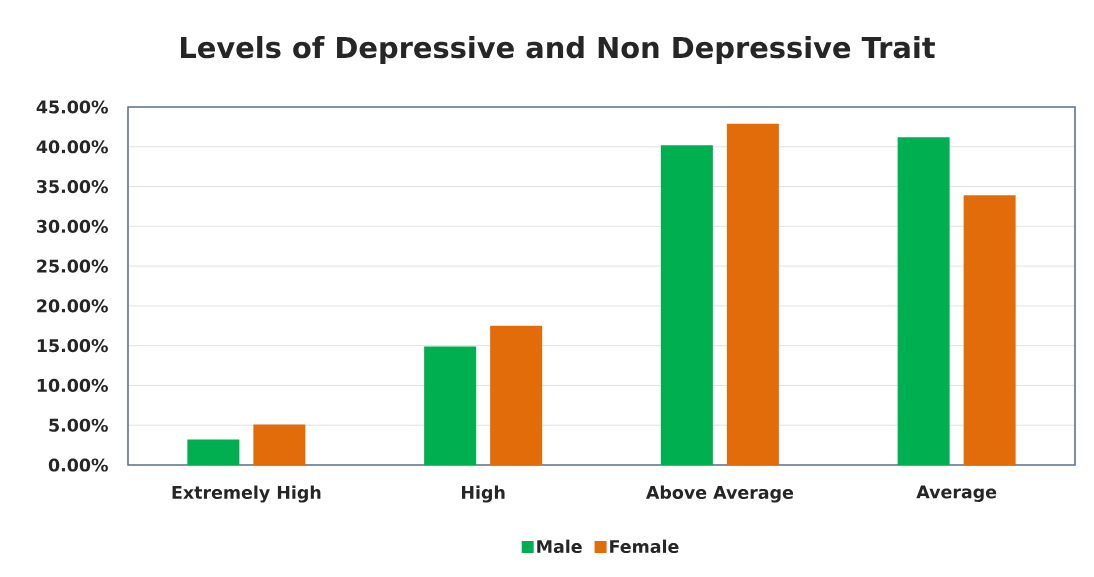 This screenshot has height=577, width=1094. Describe the element at coordinates (483, 494) in the screenshot. I see `x-tick-label: High` at that location.